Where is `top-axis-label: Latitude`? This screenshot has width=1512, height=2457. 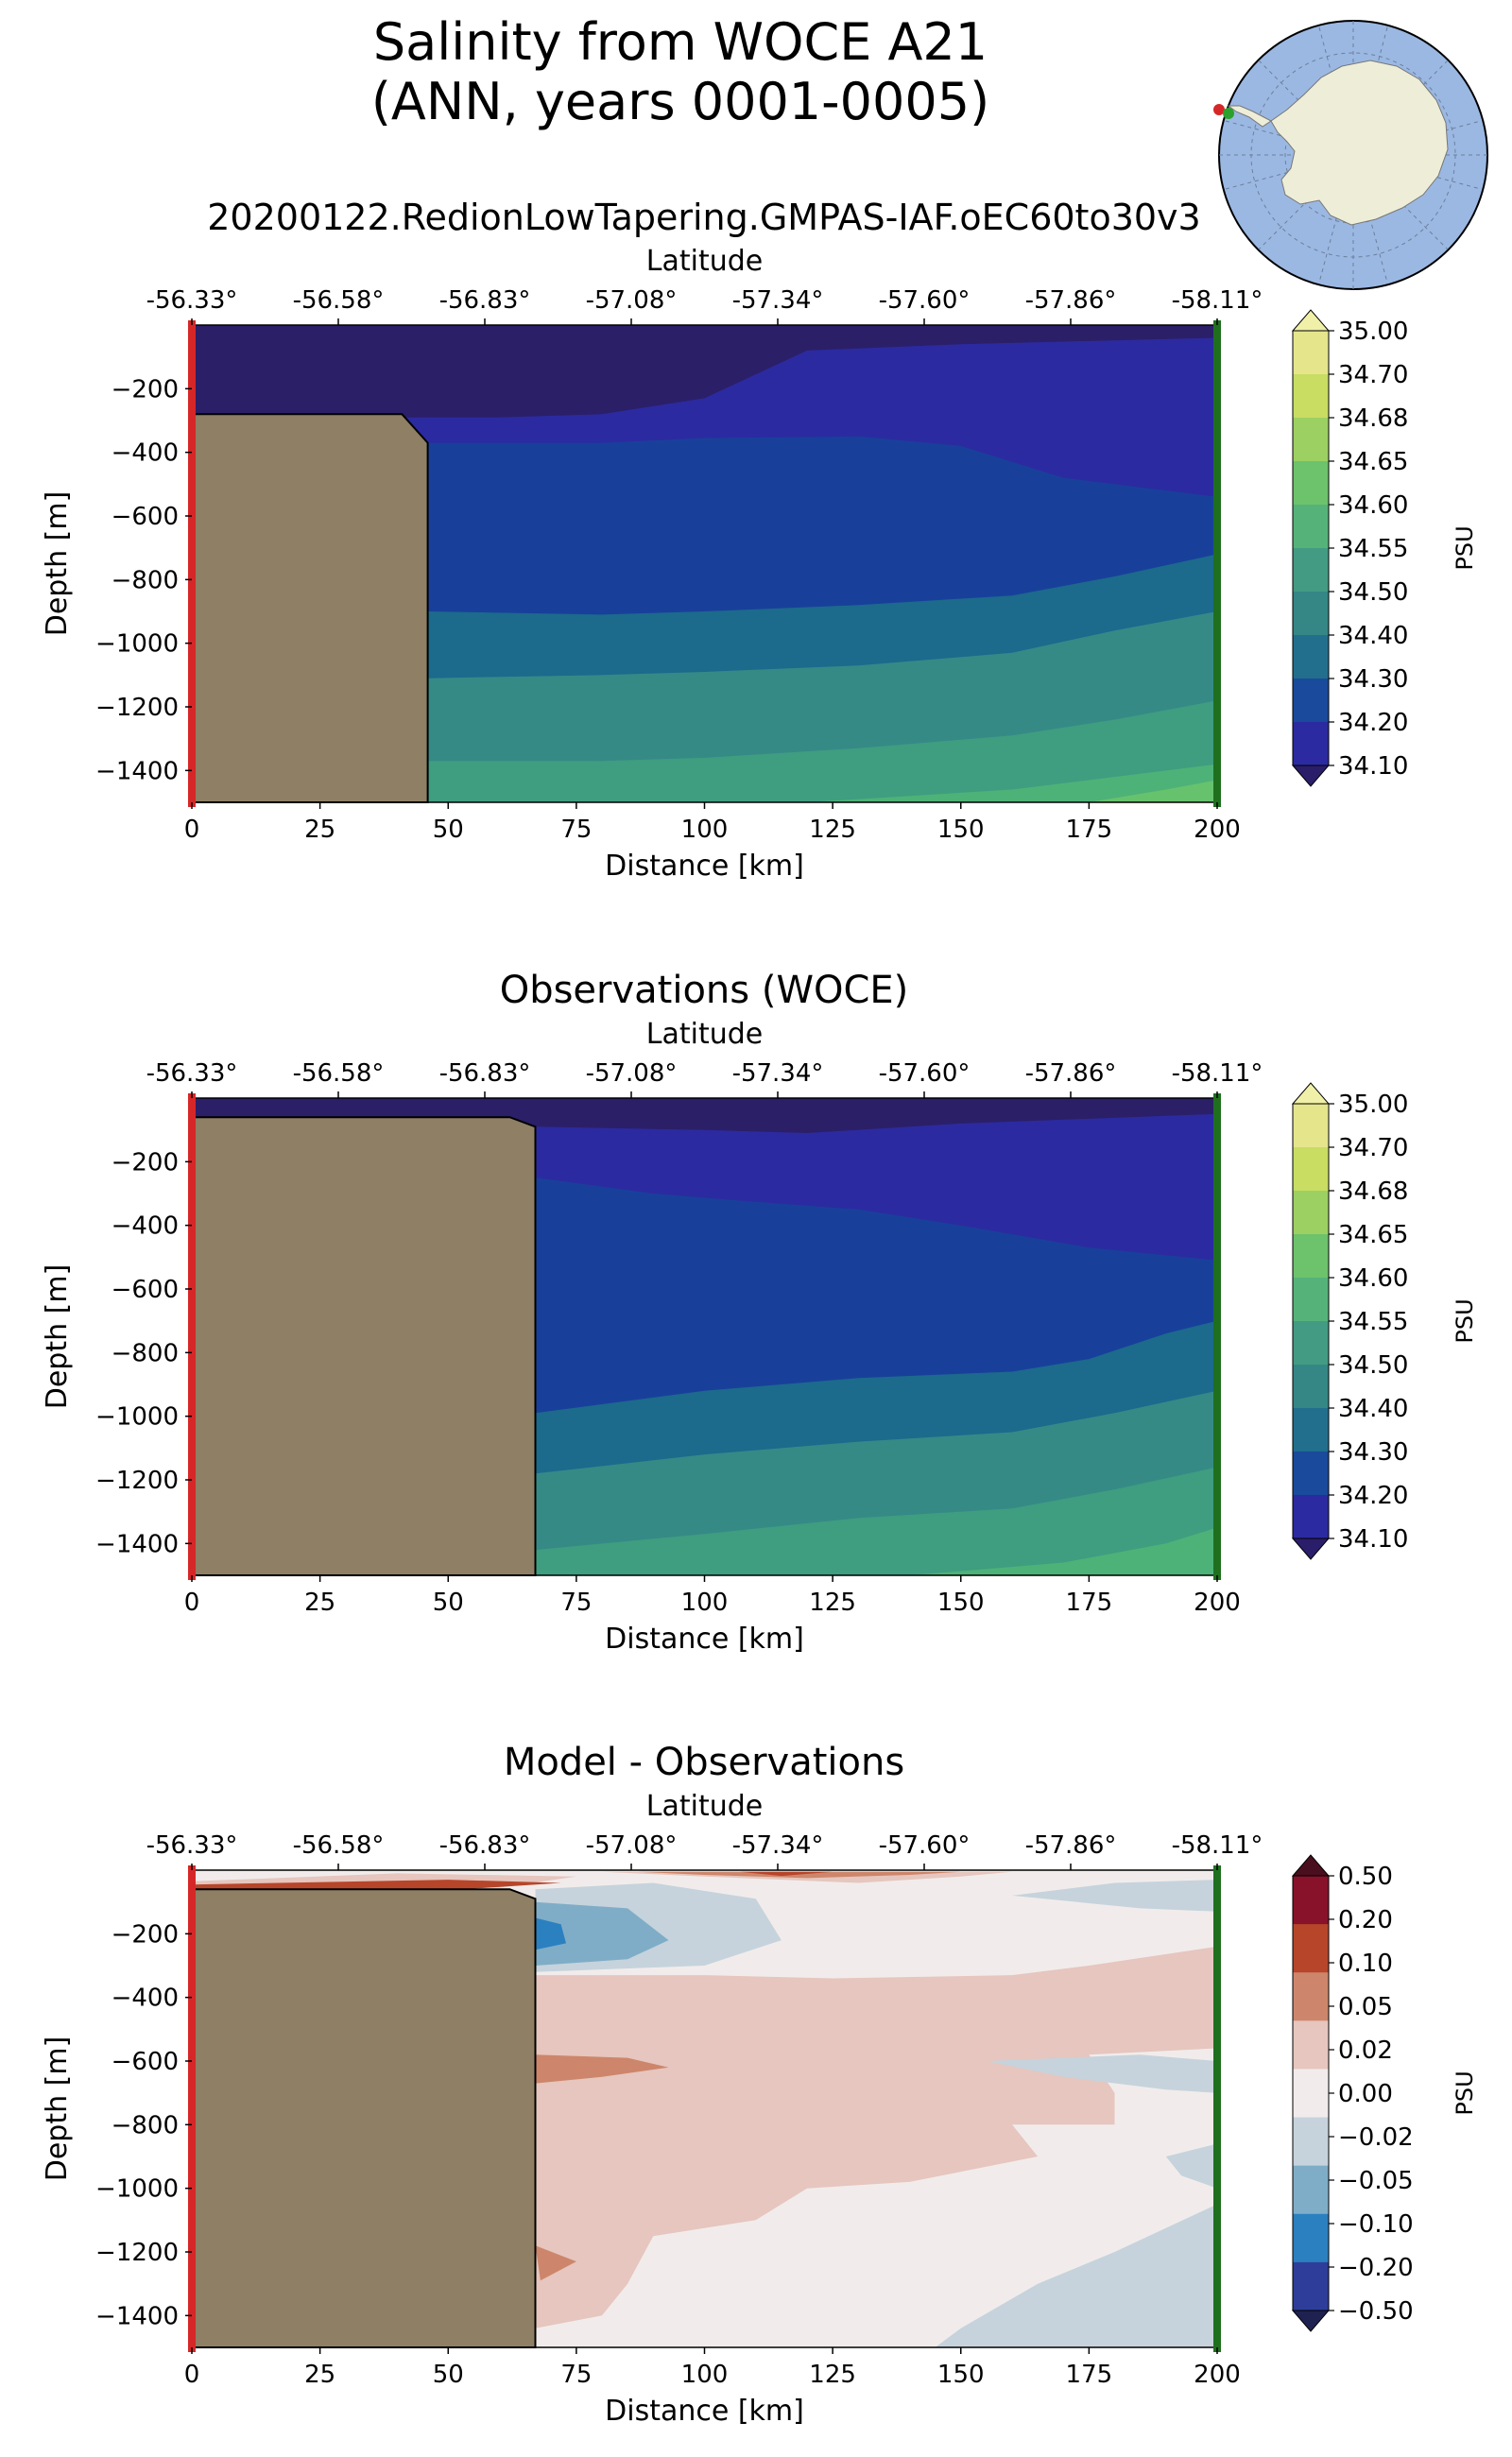
top-axis-label: Latitude is located at coordinates (704, 1034).